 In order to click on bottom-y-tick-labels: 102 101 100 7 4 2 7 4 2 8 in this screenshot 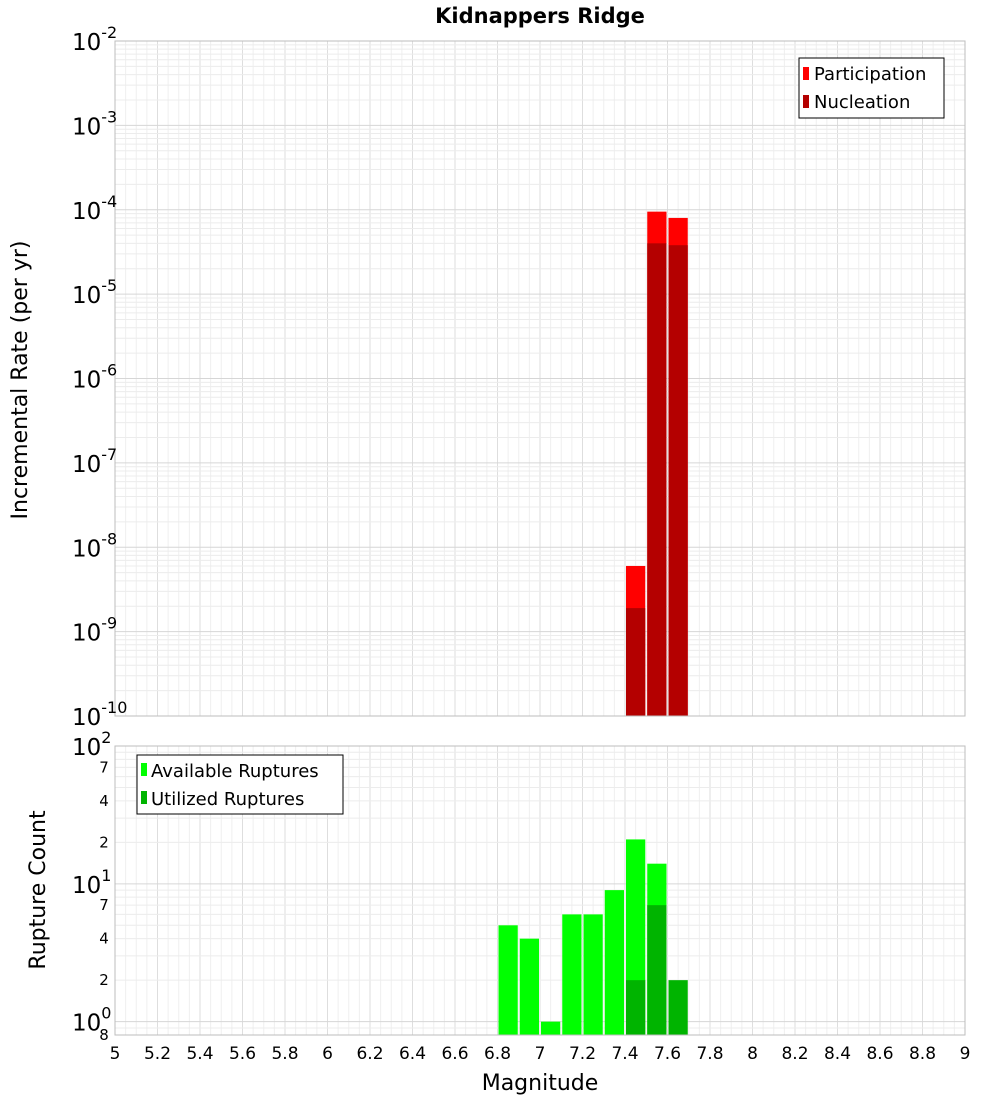, I will do `click(91, 886)`.